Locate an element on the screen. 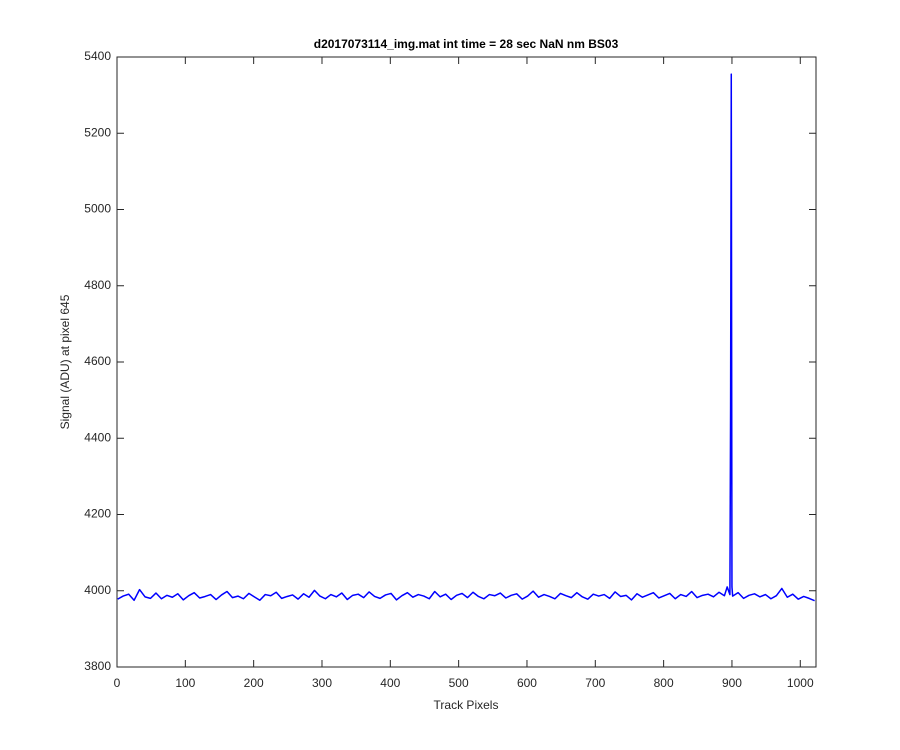 This screenshot has height=750, width=900. x-tick-label: 900 is located at coordinates (732, 683).